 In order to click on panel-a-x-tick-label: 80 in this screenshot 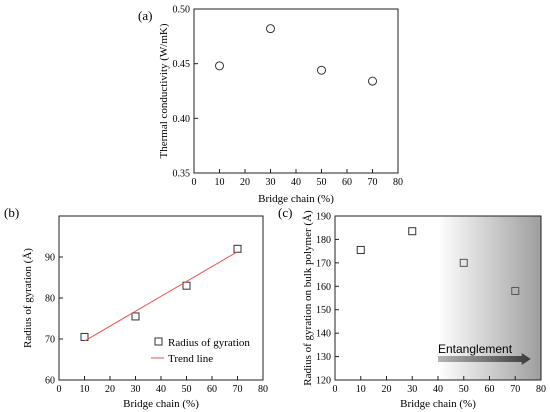, I will do `click(398, 182)`.